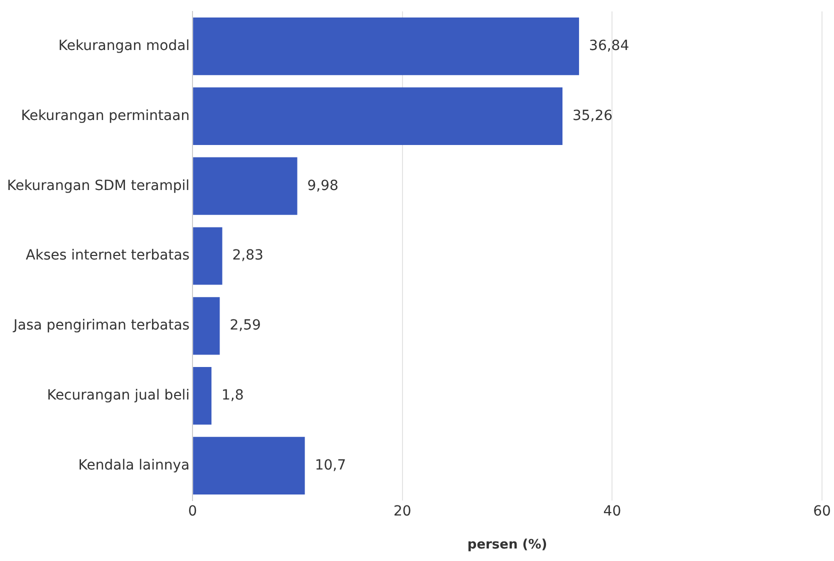 Image resolution: width=834 pixels, height=561 pixels. What do you see at coordinates (248, 256) in the screenshot?
I see `data-label: 2,83` at bounding box center [248, 256].